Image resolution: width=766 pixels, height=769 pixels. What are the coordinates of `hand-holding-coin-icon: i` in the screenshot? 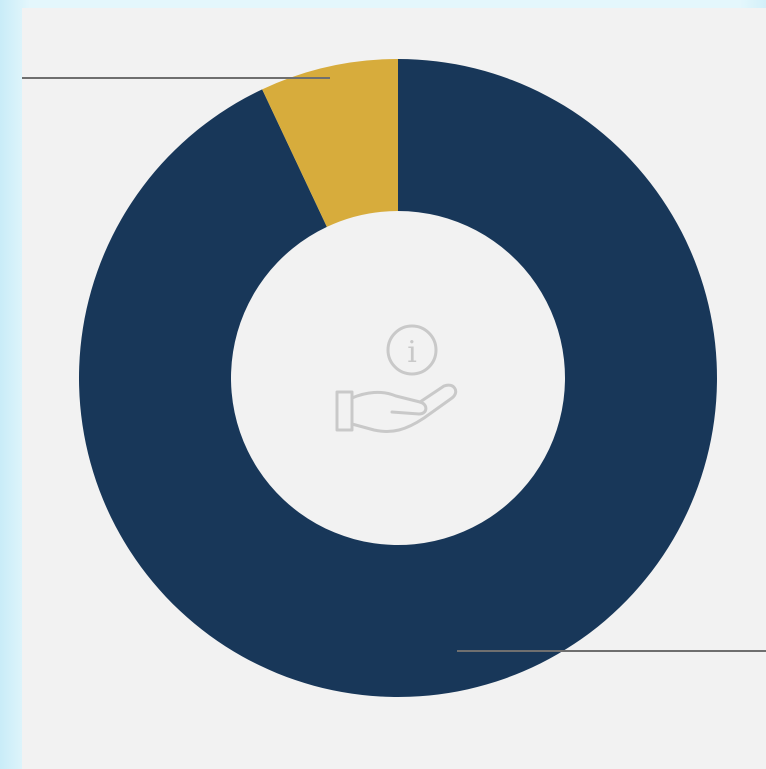 It's located at (396, 378).